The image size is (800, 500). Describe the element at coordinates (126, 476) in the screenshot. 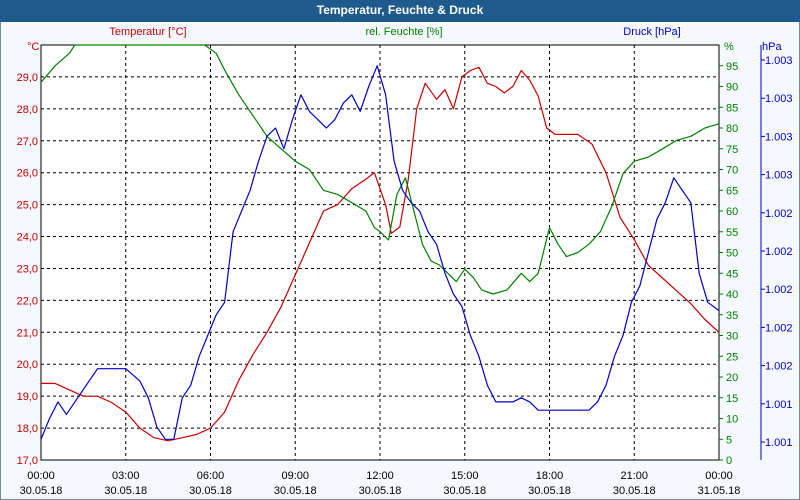

I see `x-tick-label-time: 03:00` at that location.